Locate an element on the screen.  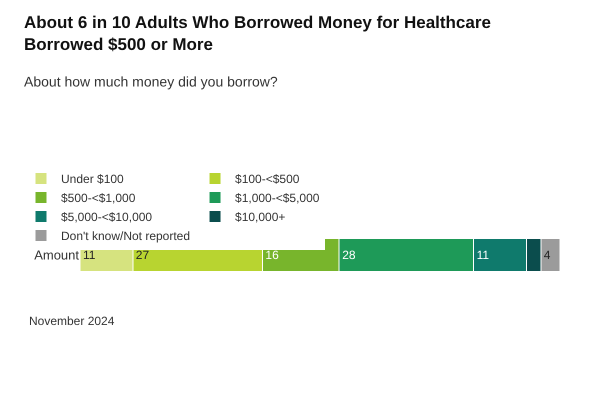
legend-label: $500-<$1,000 is located at coordinates (98, 198).